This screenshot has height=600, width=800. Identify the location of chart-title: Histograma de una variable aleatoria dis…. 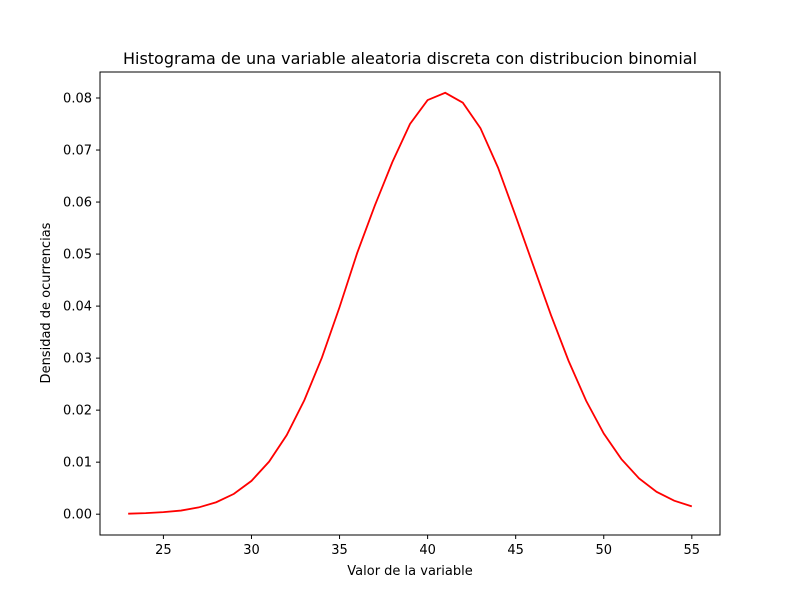
(410, 58).